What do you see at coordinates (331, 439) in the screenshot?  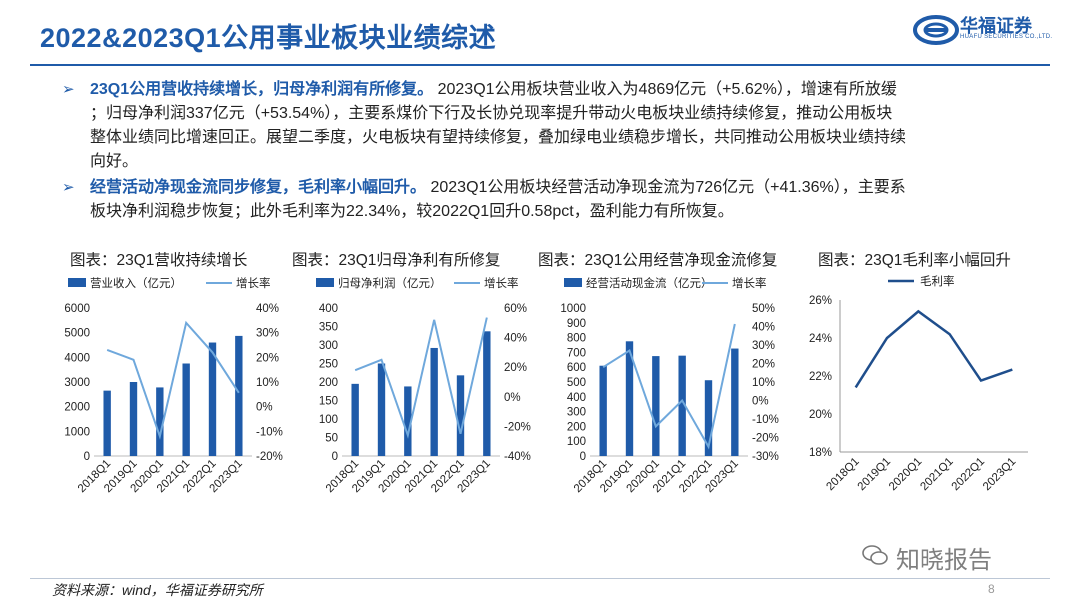 I see `left-axis-tick: 50` at bounding box center [331, 439].